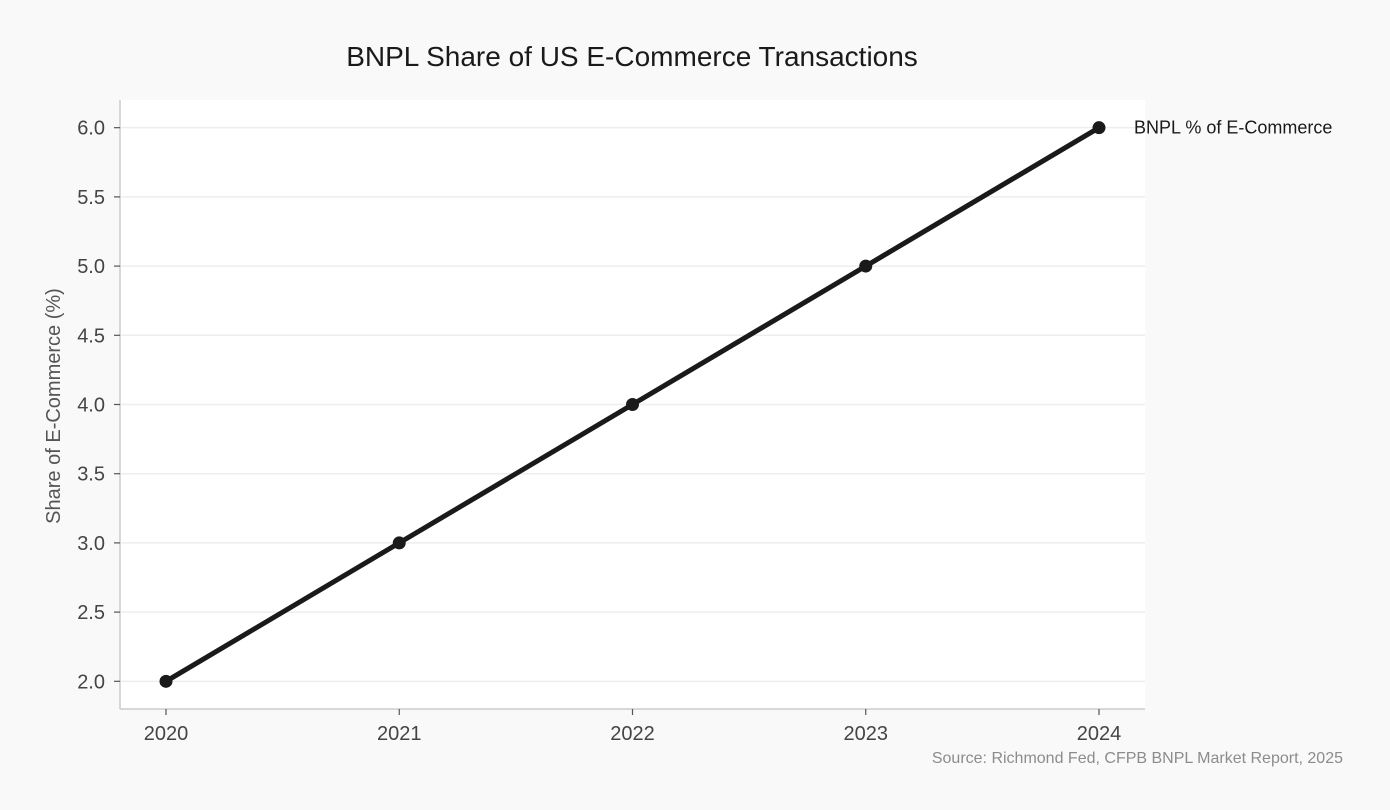  I want to click on y-tick-label: 5.5, so click(91, 198).